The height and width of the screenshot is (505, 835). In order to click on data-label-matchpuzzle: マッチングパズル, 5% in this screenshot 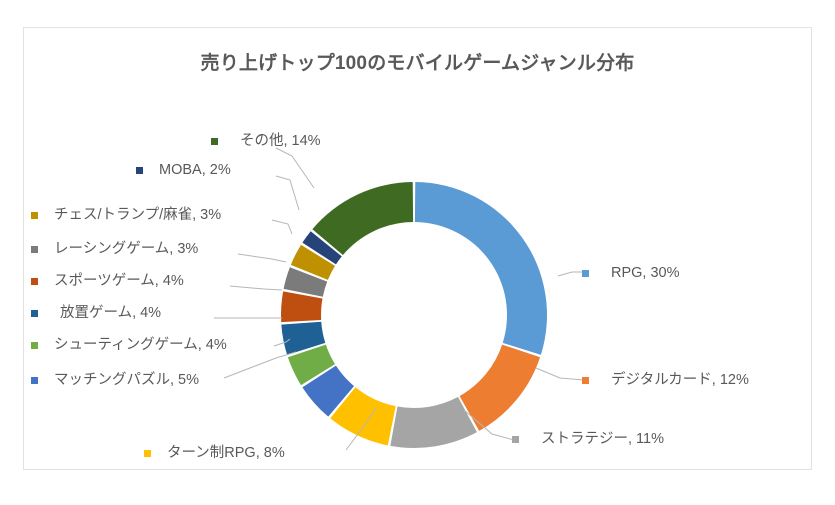, I will do `click(115, 380)`.